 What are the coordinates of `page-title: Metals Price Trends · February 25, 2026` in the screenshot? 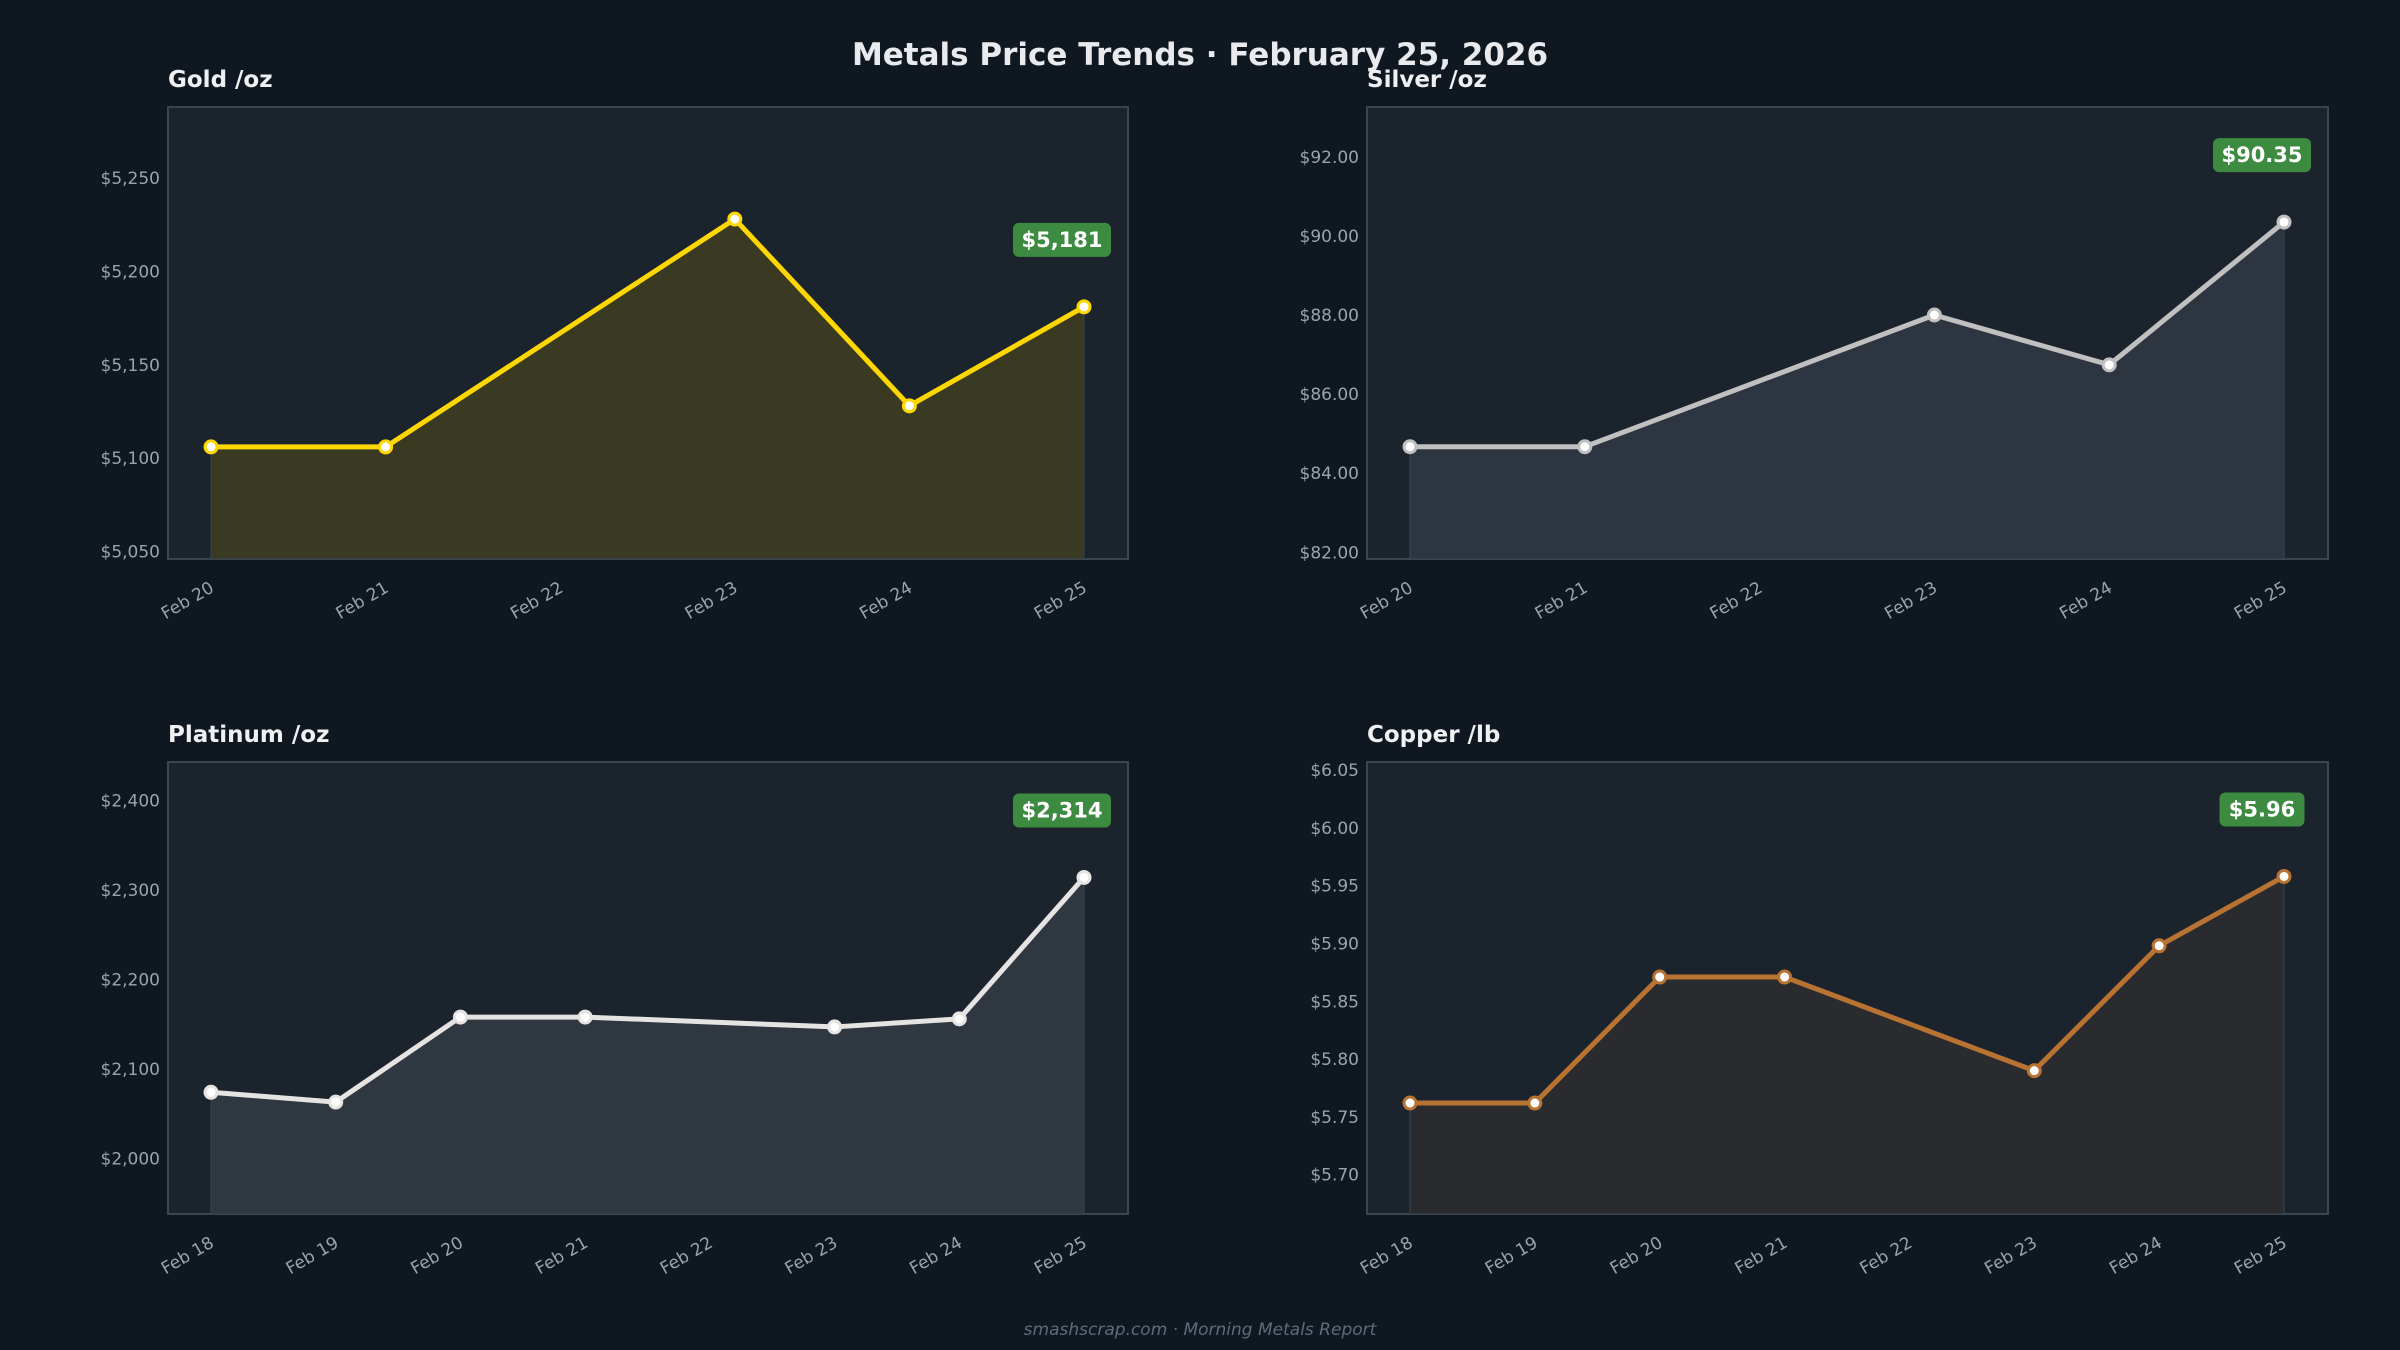 It's located at (1200, 55).